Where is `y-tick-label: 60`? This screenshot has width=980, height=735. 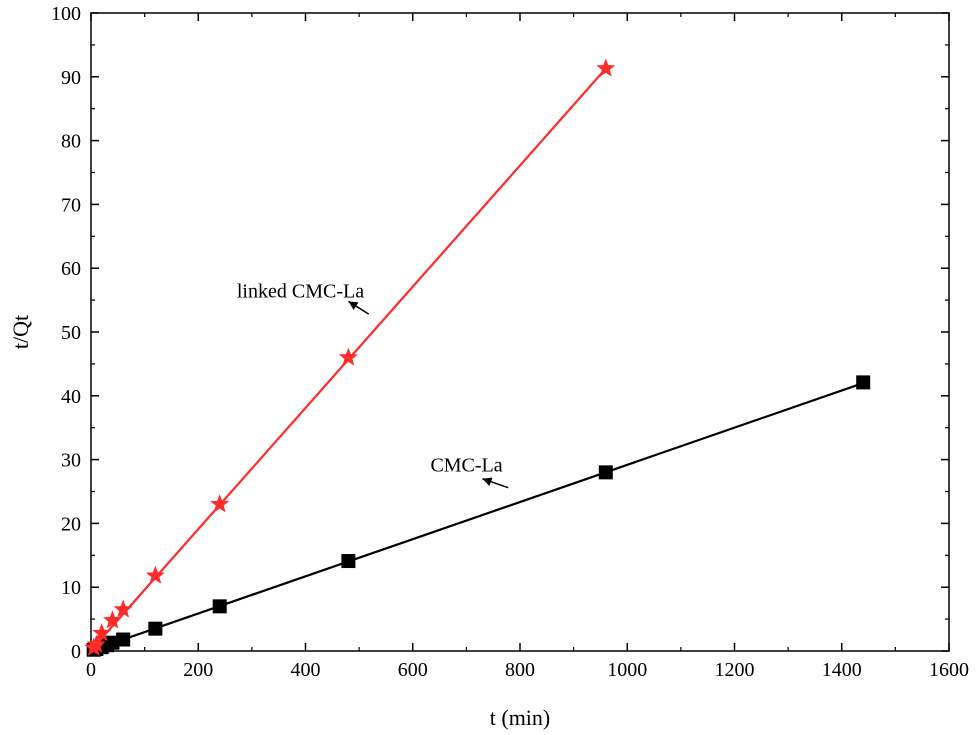
y-tick-label: 60 is located at coordinates (71, 269).